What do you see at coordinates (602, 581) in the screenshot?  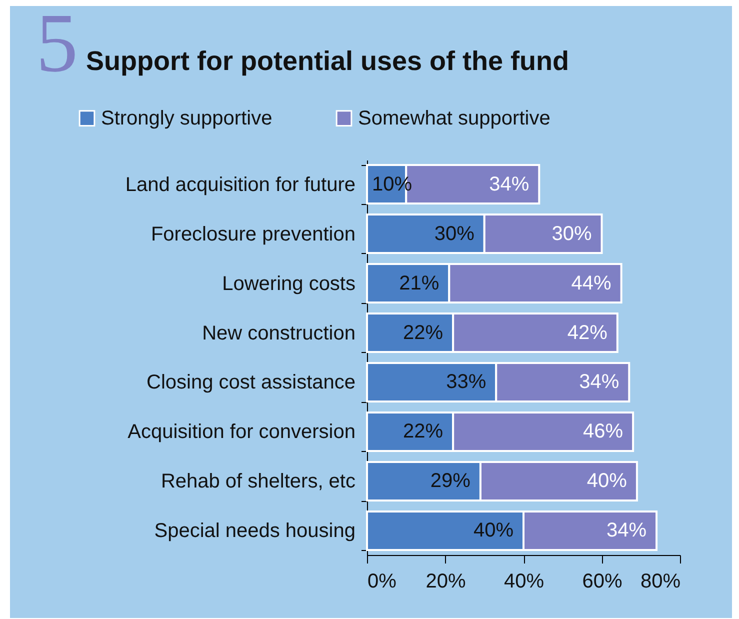 I see `x-tick-label: 60%` at bounding box center [602, 581].